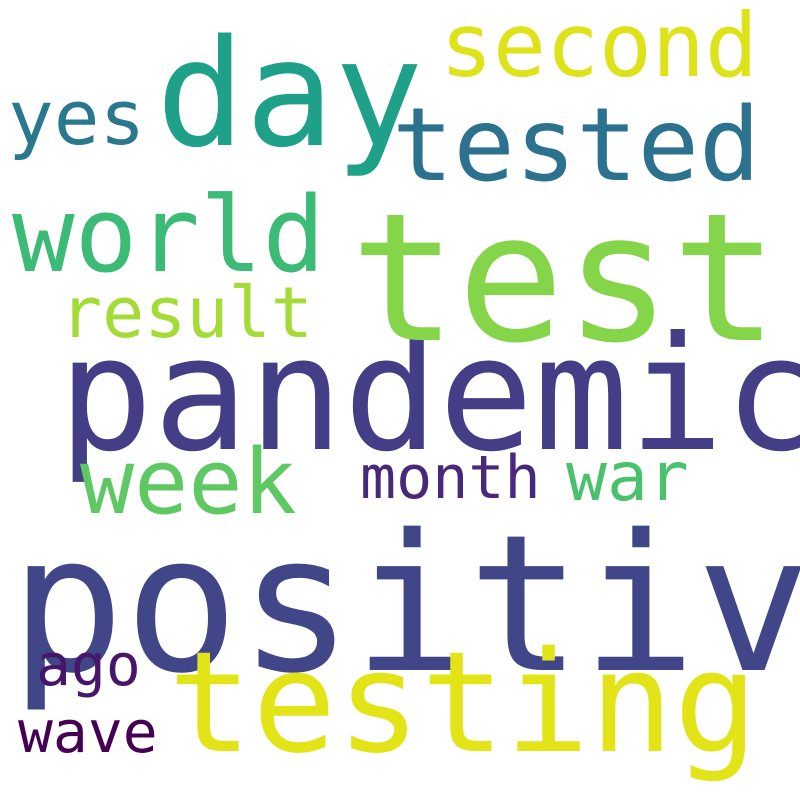 The image size is (800, 800). Describe the element at coordinates (450, 478) in the screenshot. I see `word-month: month` at that location.